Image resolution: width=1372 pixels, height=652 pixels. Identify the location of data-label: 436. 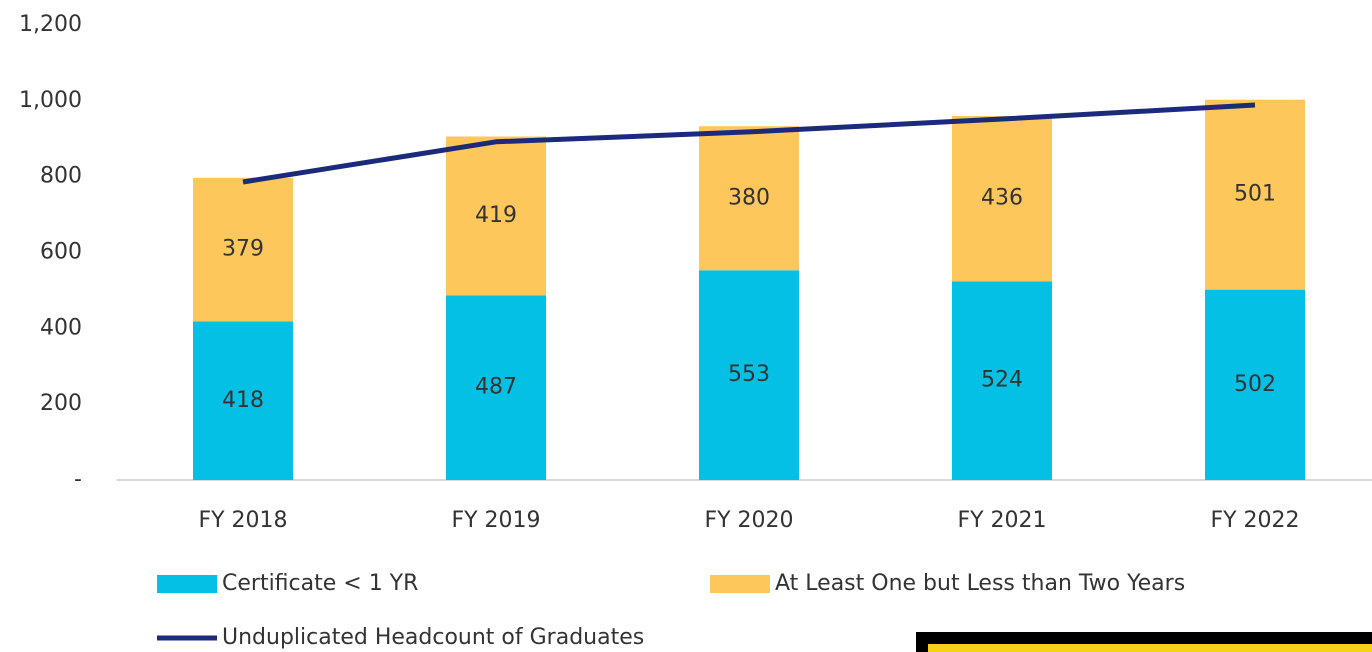
(1002, 198).